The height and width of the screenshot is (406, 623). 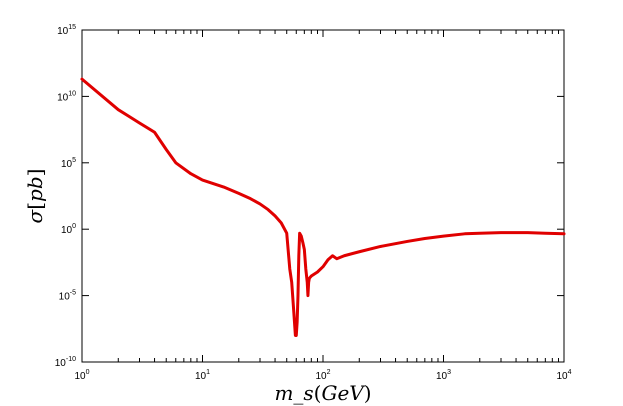 I want to click on x-tick-label: 10⁰, so click(x=81, y=375).